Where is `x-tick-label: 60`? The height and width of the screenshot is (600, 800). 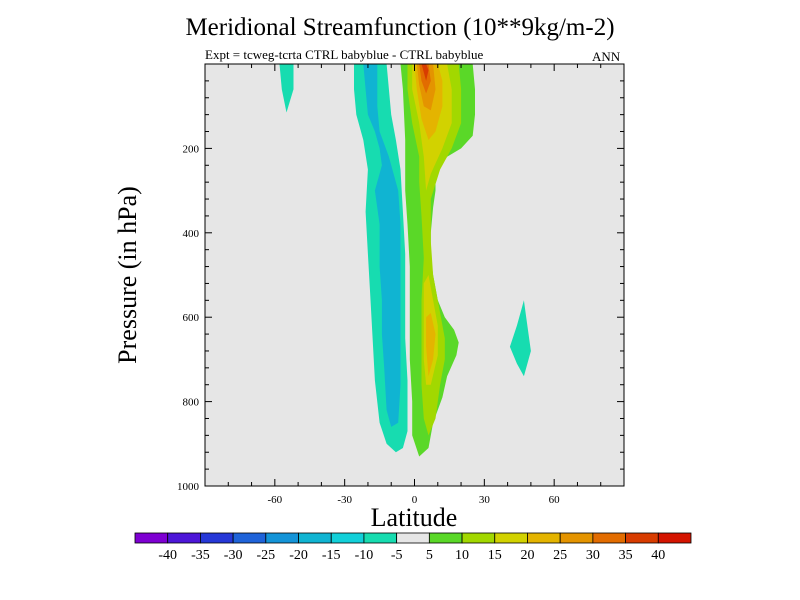 x-tick-label: 60 is located at coordinates (555, 500).